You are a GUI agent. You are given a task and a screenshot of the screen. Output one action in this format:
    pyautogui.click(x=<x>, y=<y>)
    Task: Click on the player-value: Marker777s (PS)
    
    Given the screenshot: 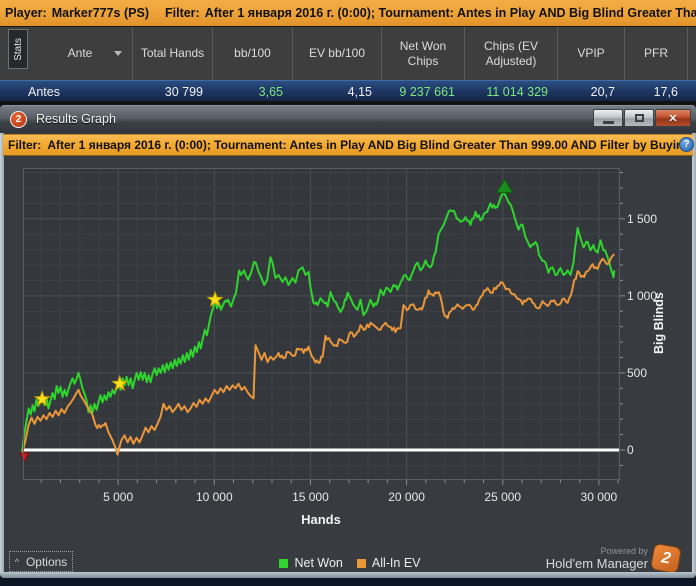 What is the action you would take?
    pyautogui.click(x=100, y=13)
    